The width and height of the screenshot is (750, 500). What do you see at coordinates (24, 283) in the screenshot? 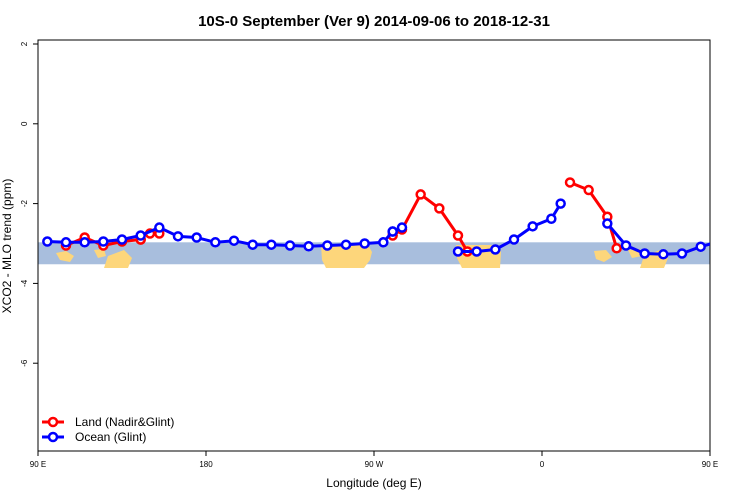
I see `y-tick-label: -4` at bounding box center [24, 283].